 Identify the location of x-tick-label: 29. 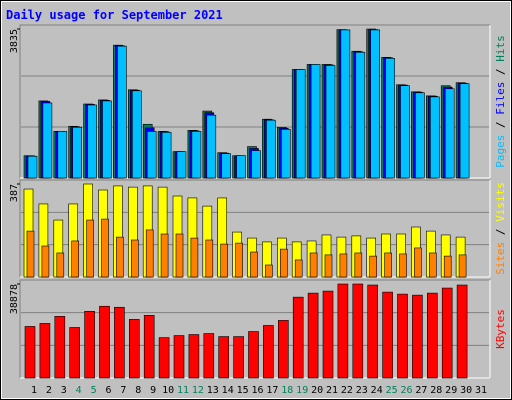
(451, 390).